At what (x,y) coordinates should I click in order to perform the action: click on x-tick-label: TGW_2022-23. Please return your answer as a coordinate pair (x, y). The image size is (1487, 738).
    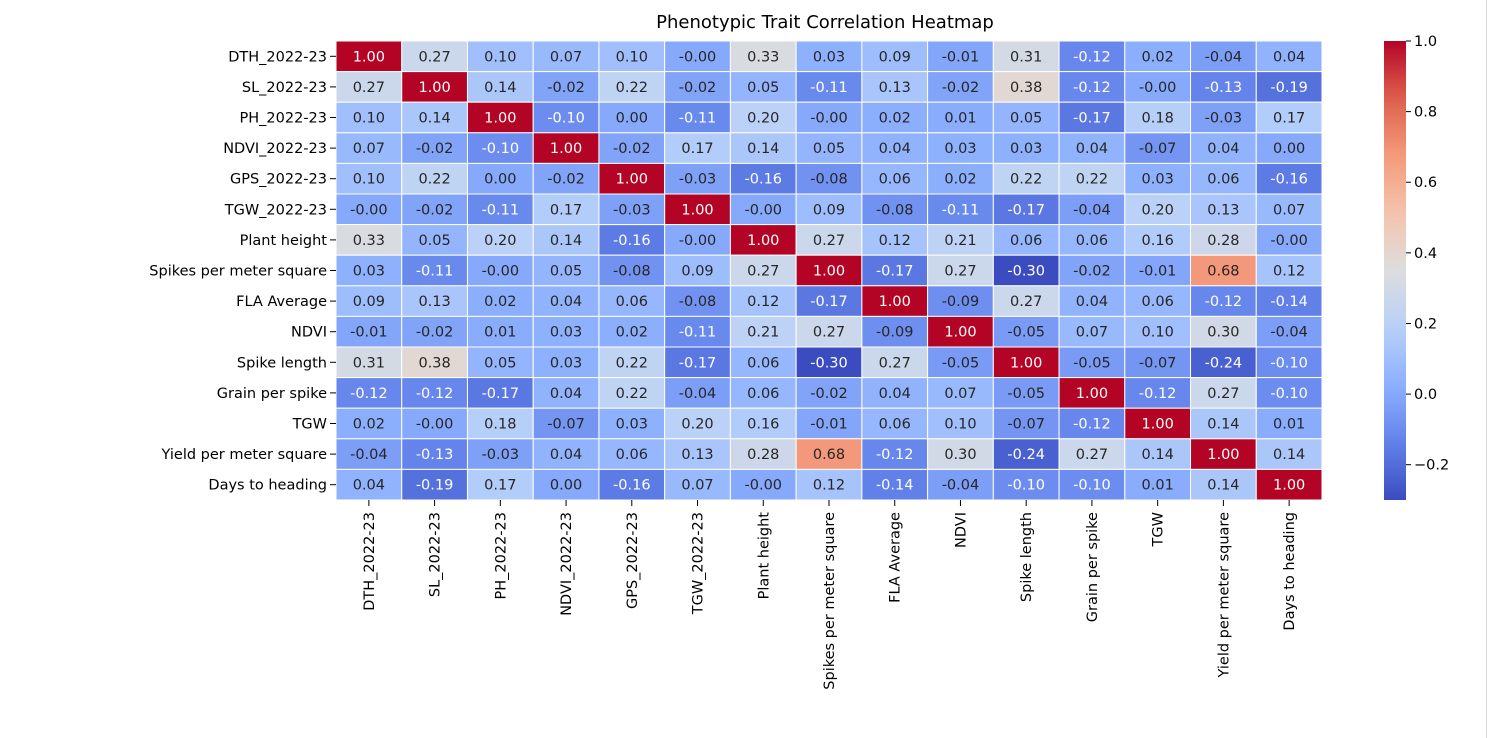
    Looking at the image, I should click on (699, 563).